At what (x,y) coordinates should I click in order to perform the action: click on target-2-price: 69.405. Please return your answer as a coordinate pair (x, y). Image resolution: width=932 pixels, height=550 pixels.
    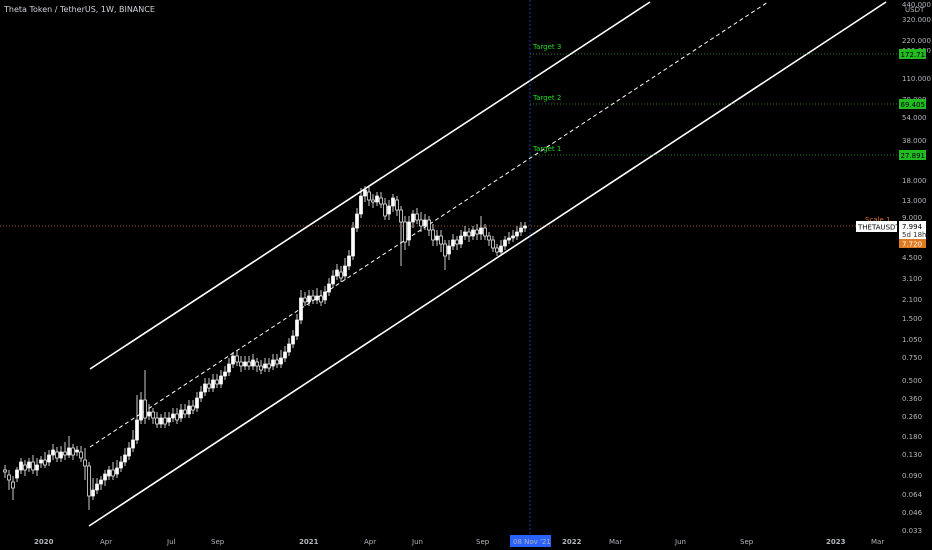
    Looking at the image, I should click on (913, 105).